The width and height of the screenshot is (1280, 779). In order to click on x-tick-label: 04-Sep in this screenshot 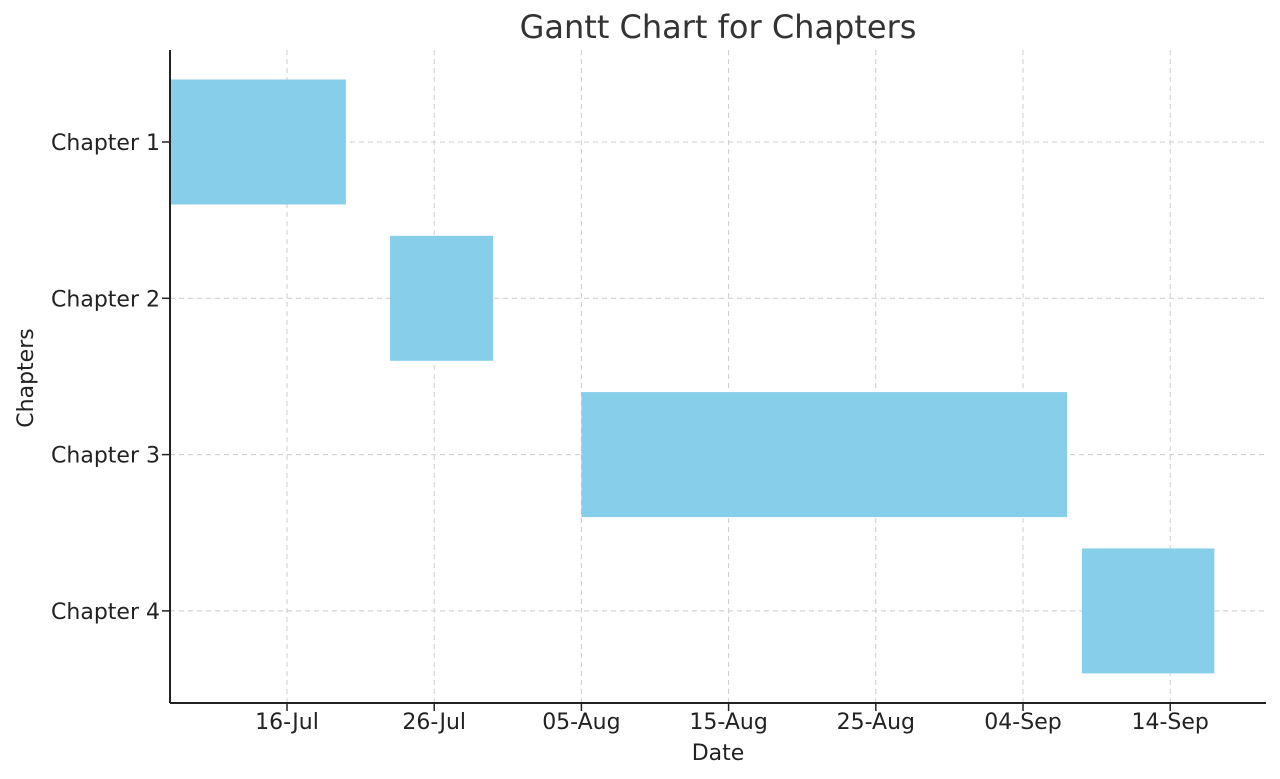, I will do `click(1022, 722)`.